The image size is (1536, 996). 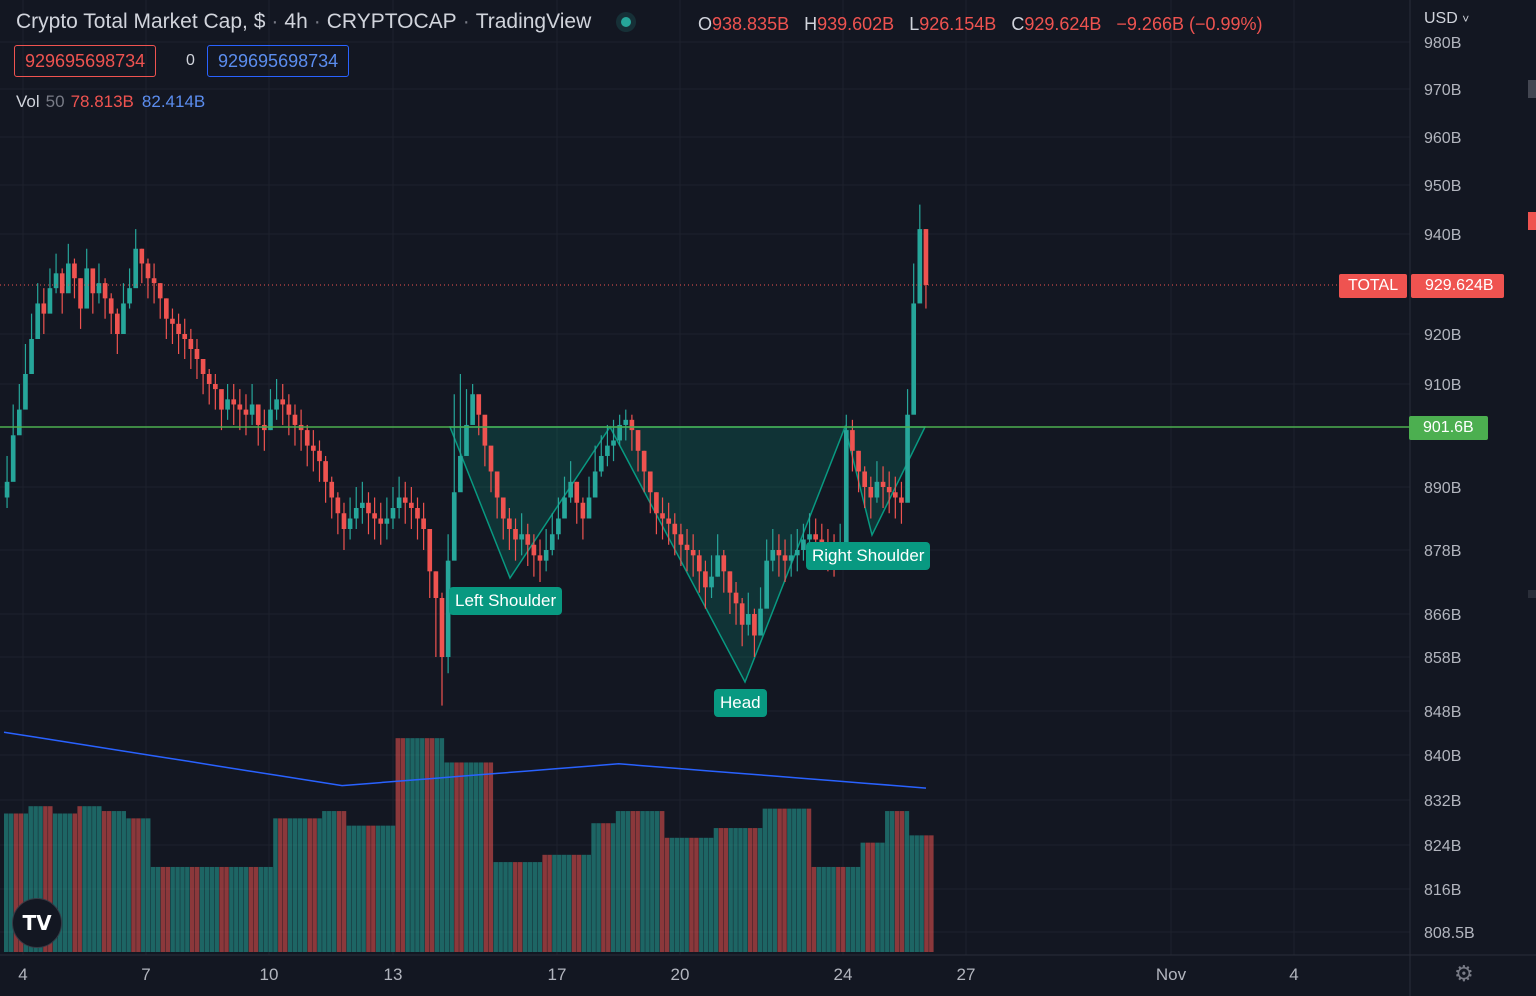 I want to click on sell-price-box: 929695698734, so click(x=85, y=61).